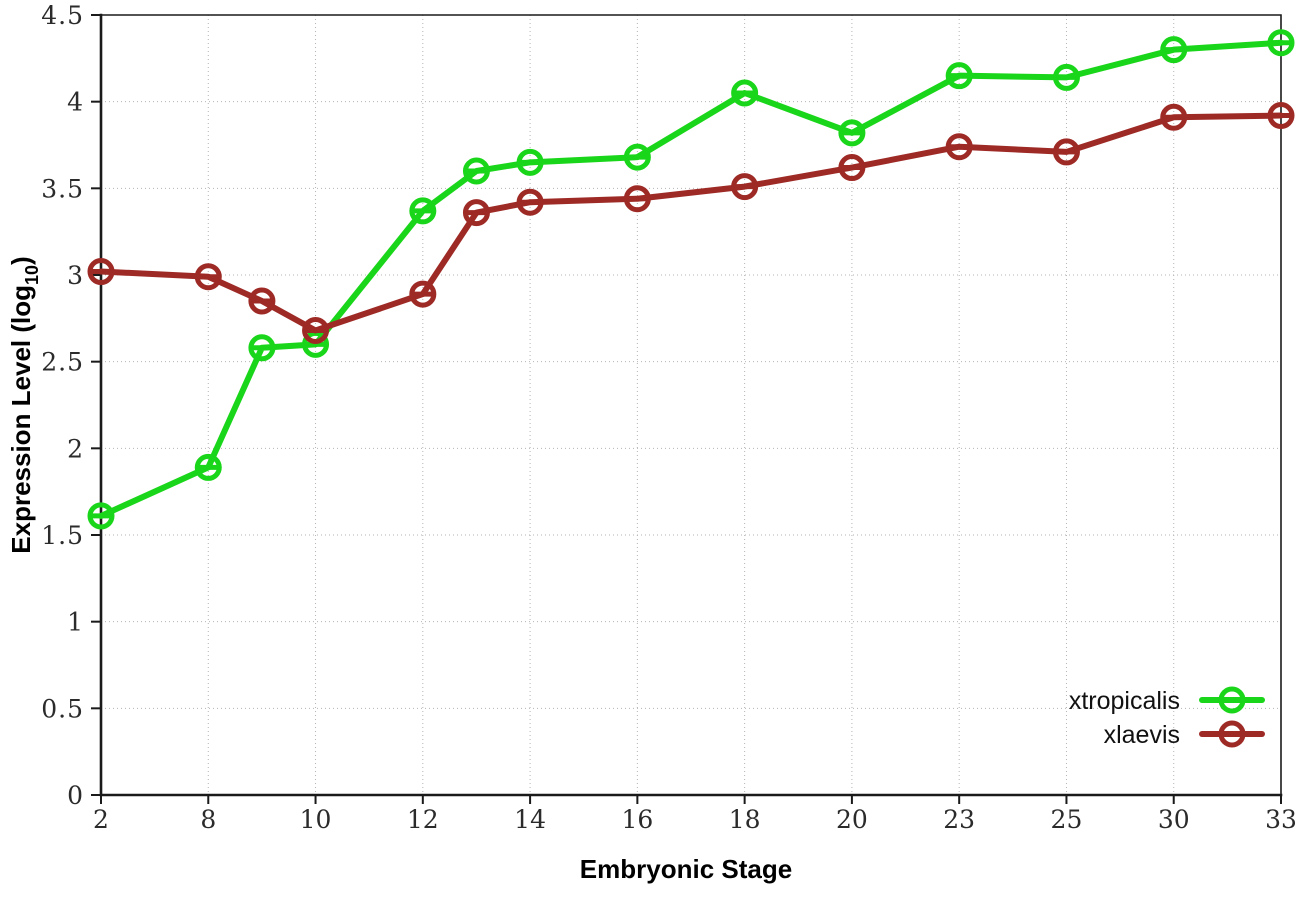 The height and width of the screenshot is (907, 1296). I want to click on svg-text: Expression Level (log10), so click(24, 404).